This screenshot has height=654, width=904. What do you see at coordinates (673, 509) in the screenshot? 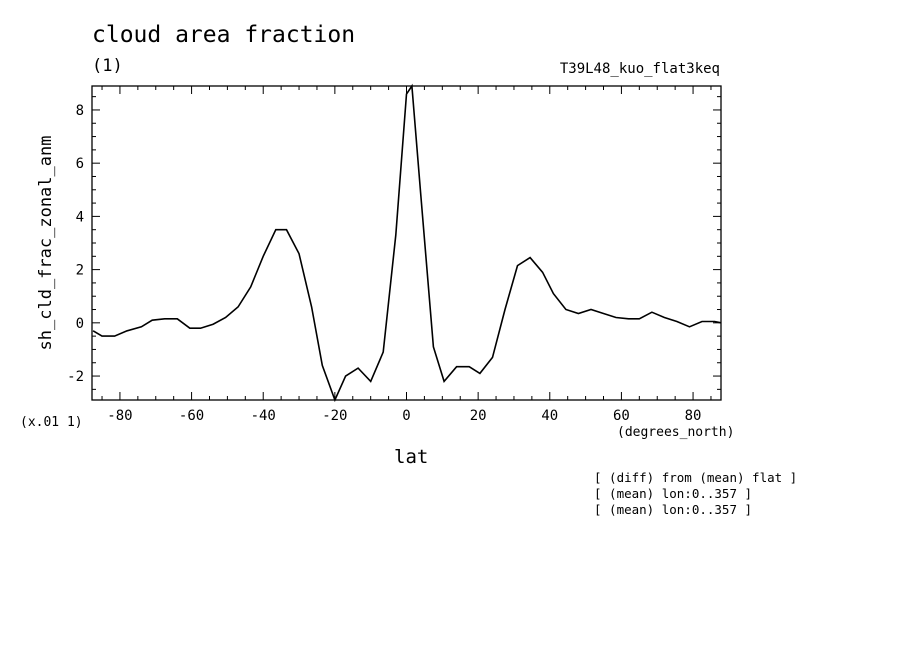
I see `note-line-3: [ (mean) lon:0..357 ]` at bounding box center [673, 509].